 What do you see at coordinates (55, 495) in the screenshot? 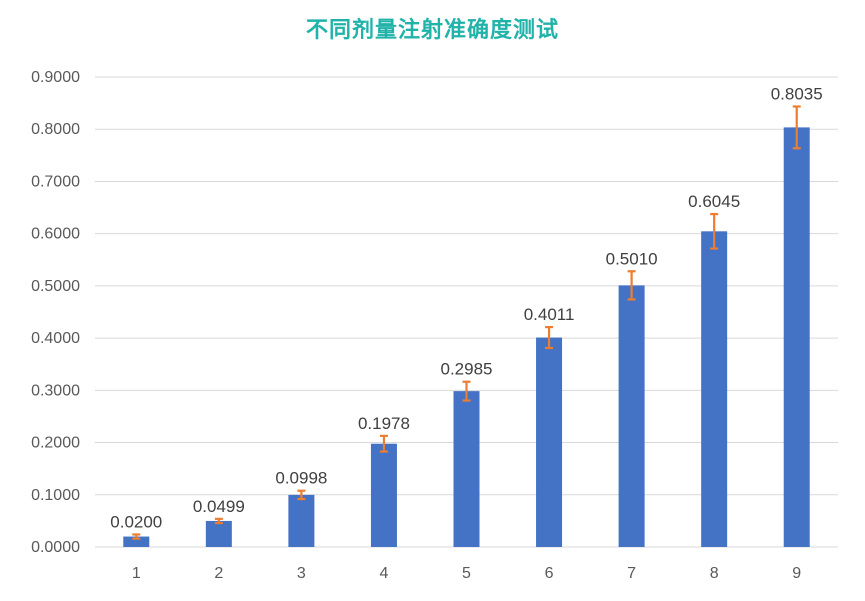
I see `y-tick-label: 0.1000` at bounding box center [55, 495].